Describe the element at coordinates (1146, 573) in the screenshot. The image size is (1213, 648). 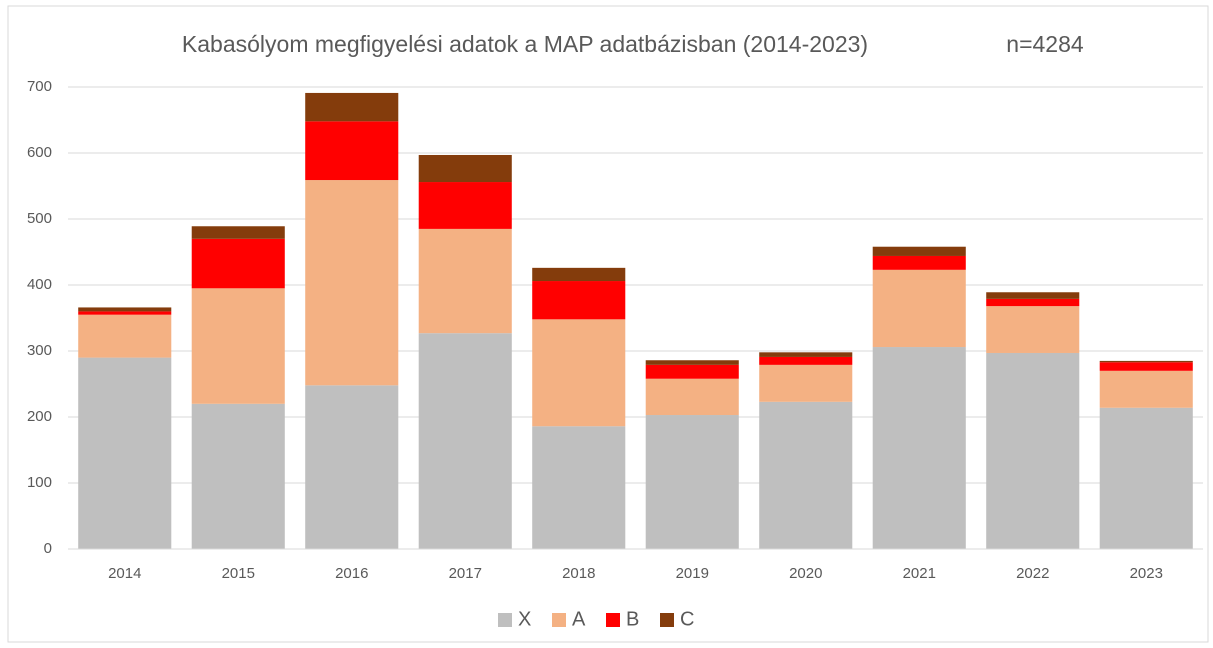
I see `x-tick-label: 2023` at that location.